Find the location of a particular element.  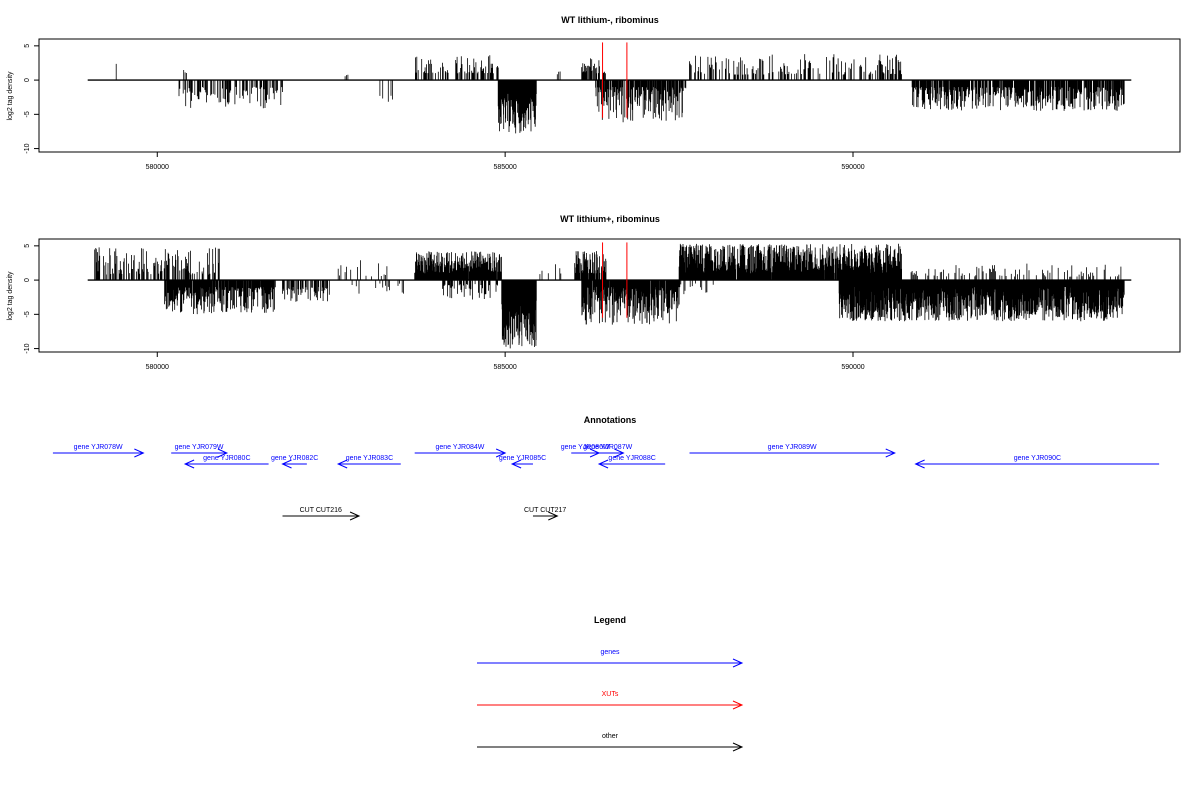

feature-gene-yjr088c: gene YJR088C is located at coordinates (631, 462).